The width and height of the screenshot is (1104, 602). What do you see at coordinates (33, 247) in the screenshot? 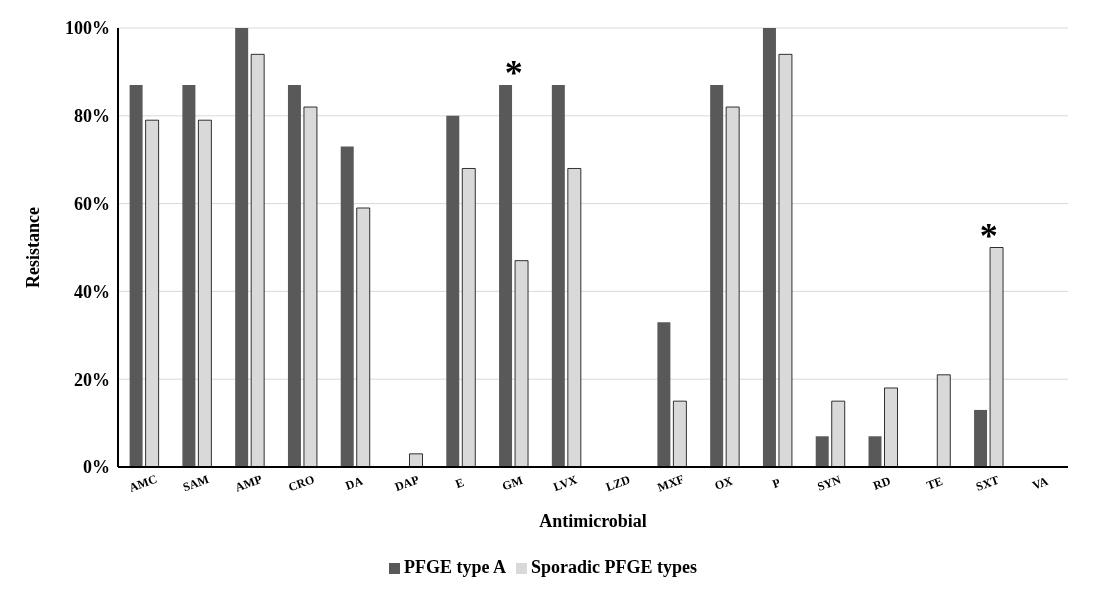
I see `y-axis-title: Resistance` at bounding box center [33, 247].